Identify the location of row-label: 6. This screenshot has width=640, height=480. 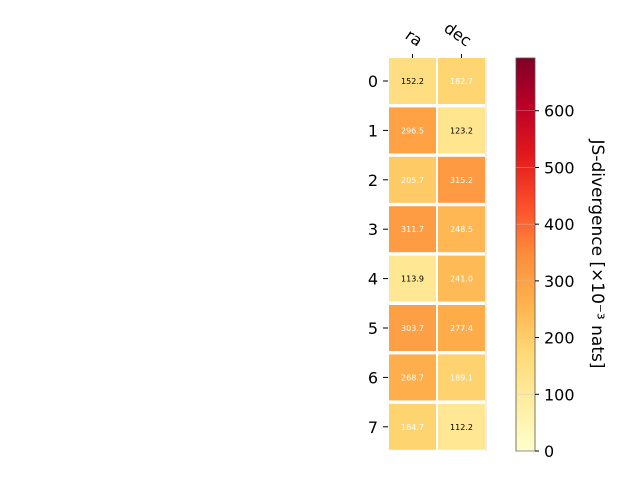
(373, 377).